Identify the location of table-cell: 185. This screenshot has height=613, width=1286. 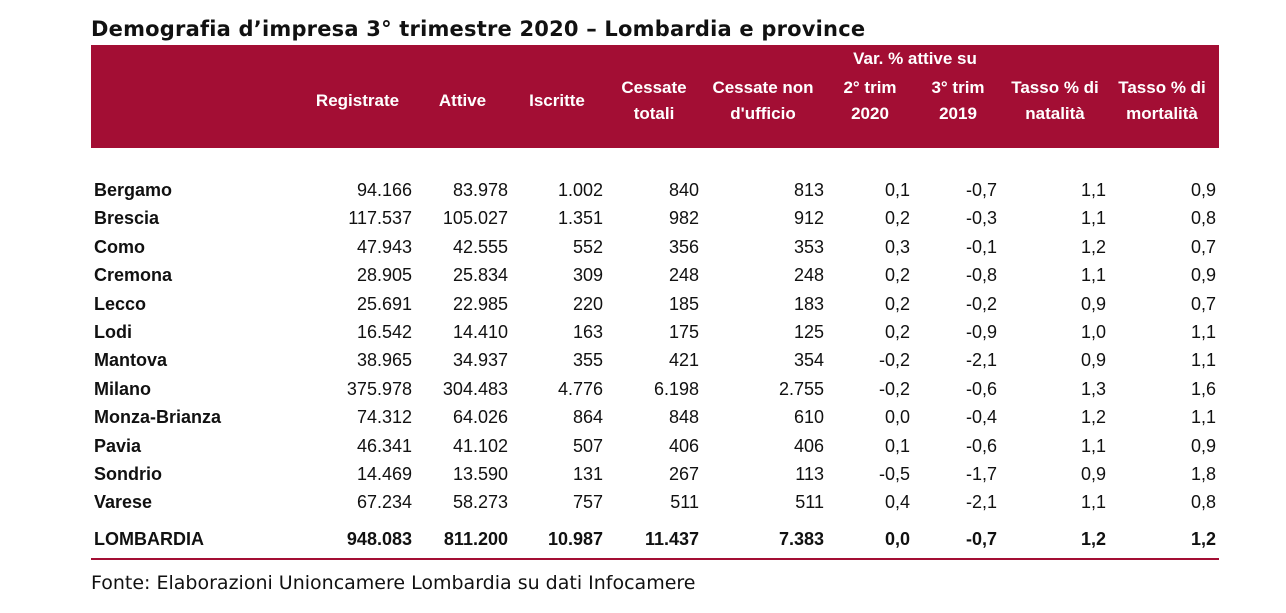
(683, 303).